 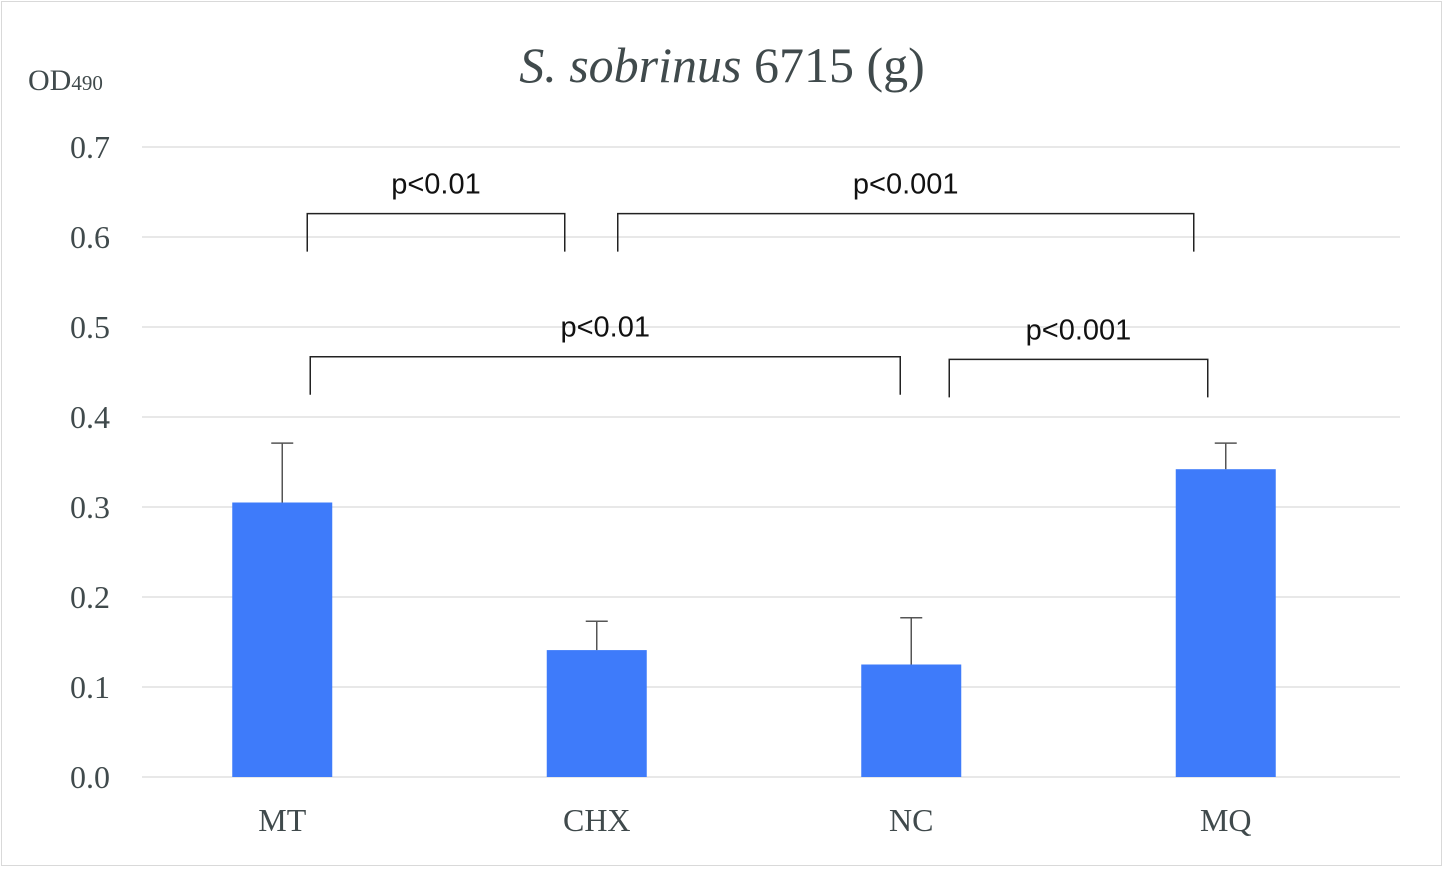 I want to click on chart-title: S. sobrinus 6715 (g), so click(x=722, y=65).